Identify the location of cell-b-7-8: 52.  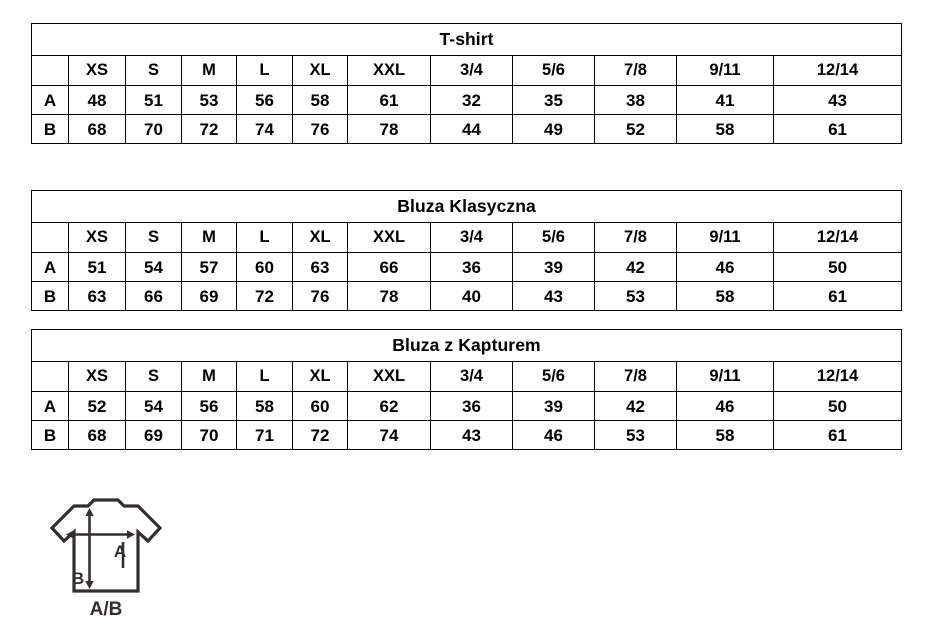
(635, 129).